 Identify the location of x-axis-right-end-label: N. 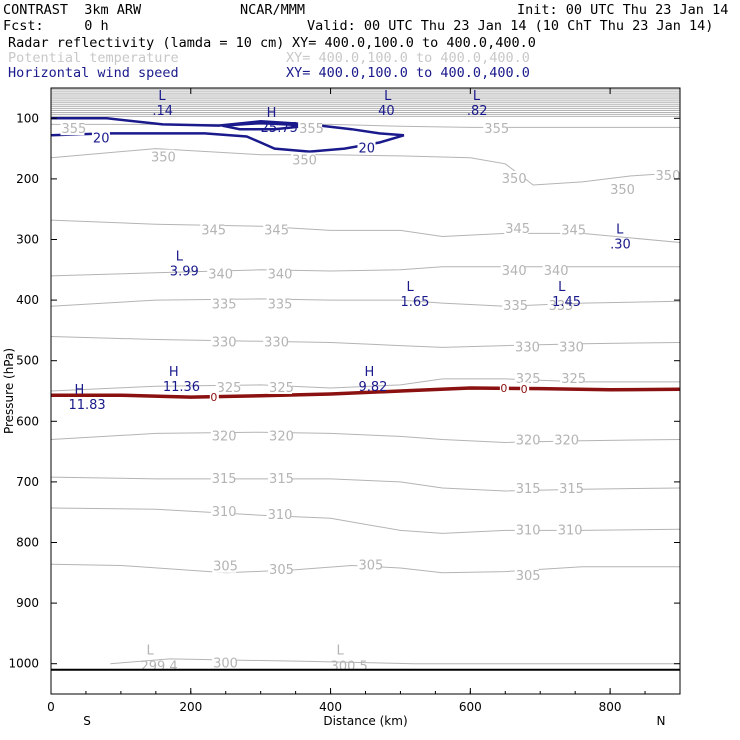
(661, 721).